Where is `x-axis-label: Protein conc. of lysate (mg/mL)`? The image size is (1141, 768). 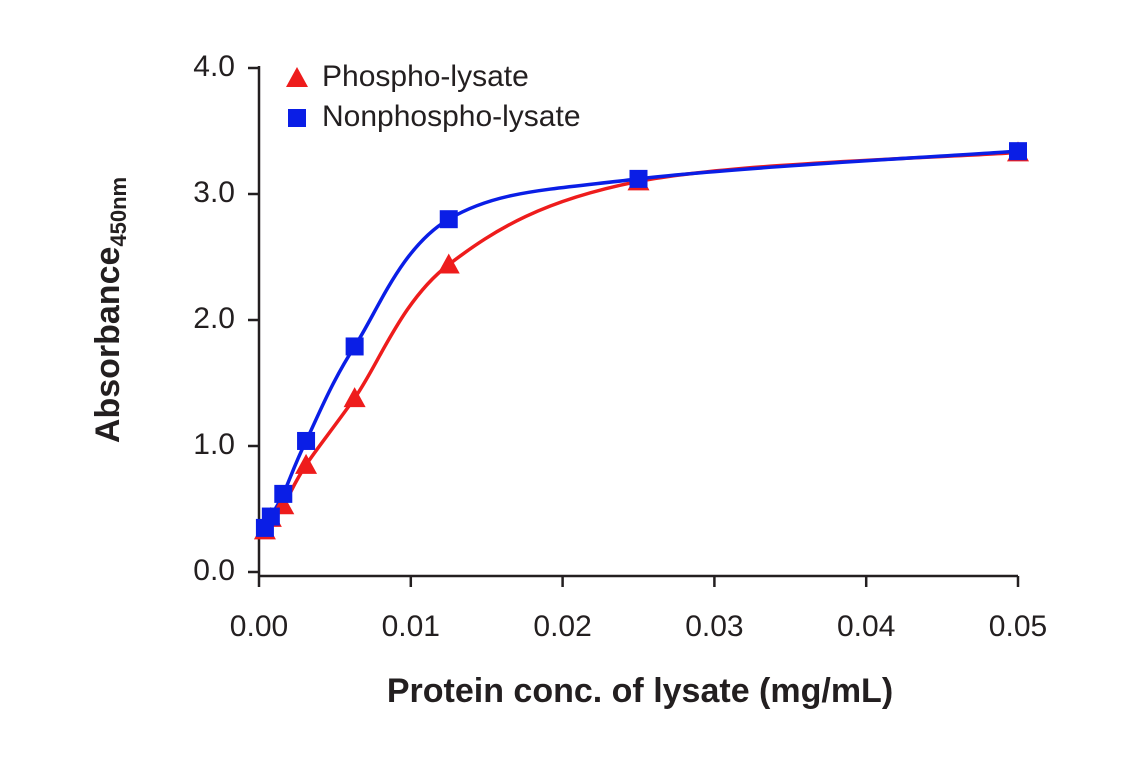
x-axis-label: Protein conc. of lysate (mg/mL) is located at coordinates (640, 691).